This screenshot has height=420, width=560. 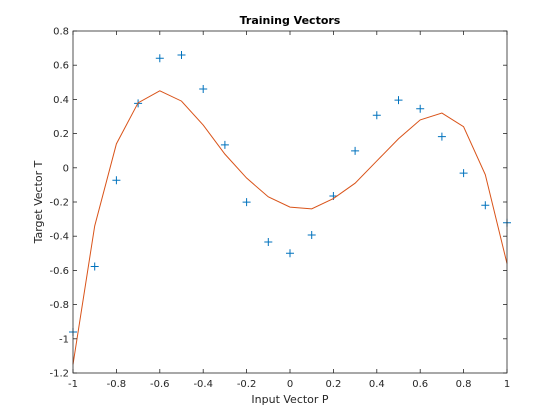 What do you see at coordinates (59, 271) in the screenshot?
I see `y-tick-label: -0.6` at bounding box center [59, 271].